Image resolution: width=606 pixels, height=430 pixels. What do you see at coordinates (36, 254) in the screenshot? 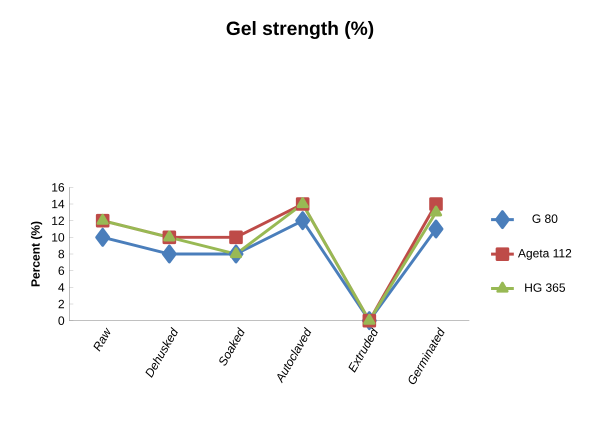
I see `y-axis-title: Percent (%)` at bounding box center [36, 254].